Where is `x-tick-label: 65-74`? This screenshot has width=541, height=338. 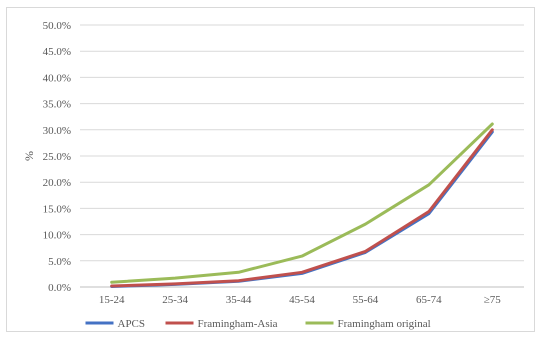 x-tick-label: 65-74 is located at coordinates (429, 300).